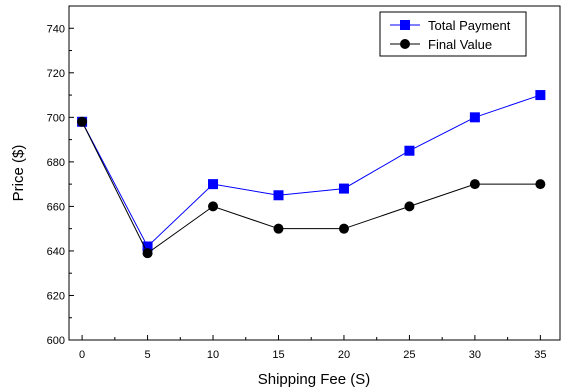 This screenshot has width=563, height=389. I want to click on y-axis-title: Price ($), so click(18, 173).